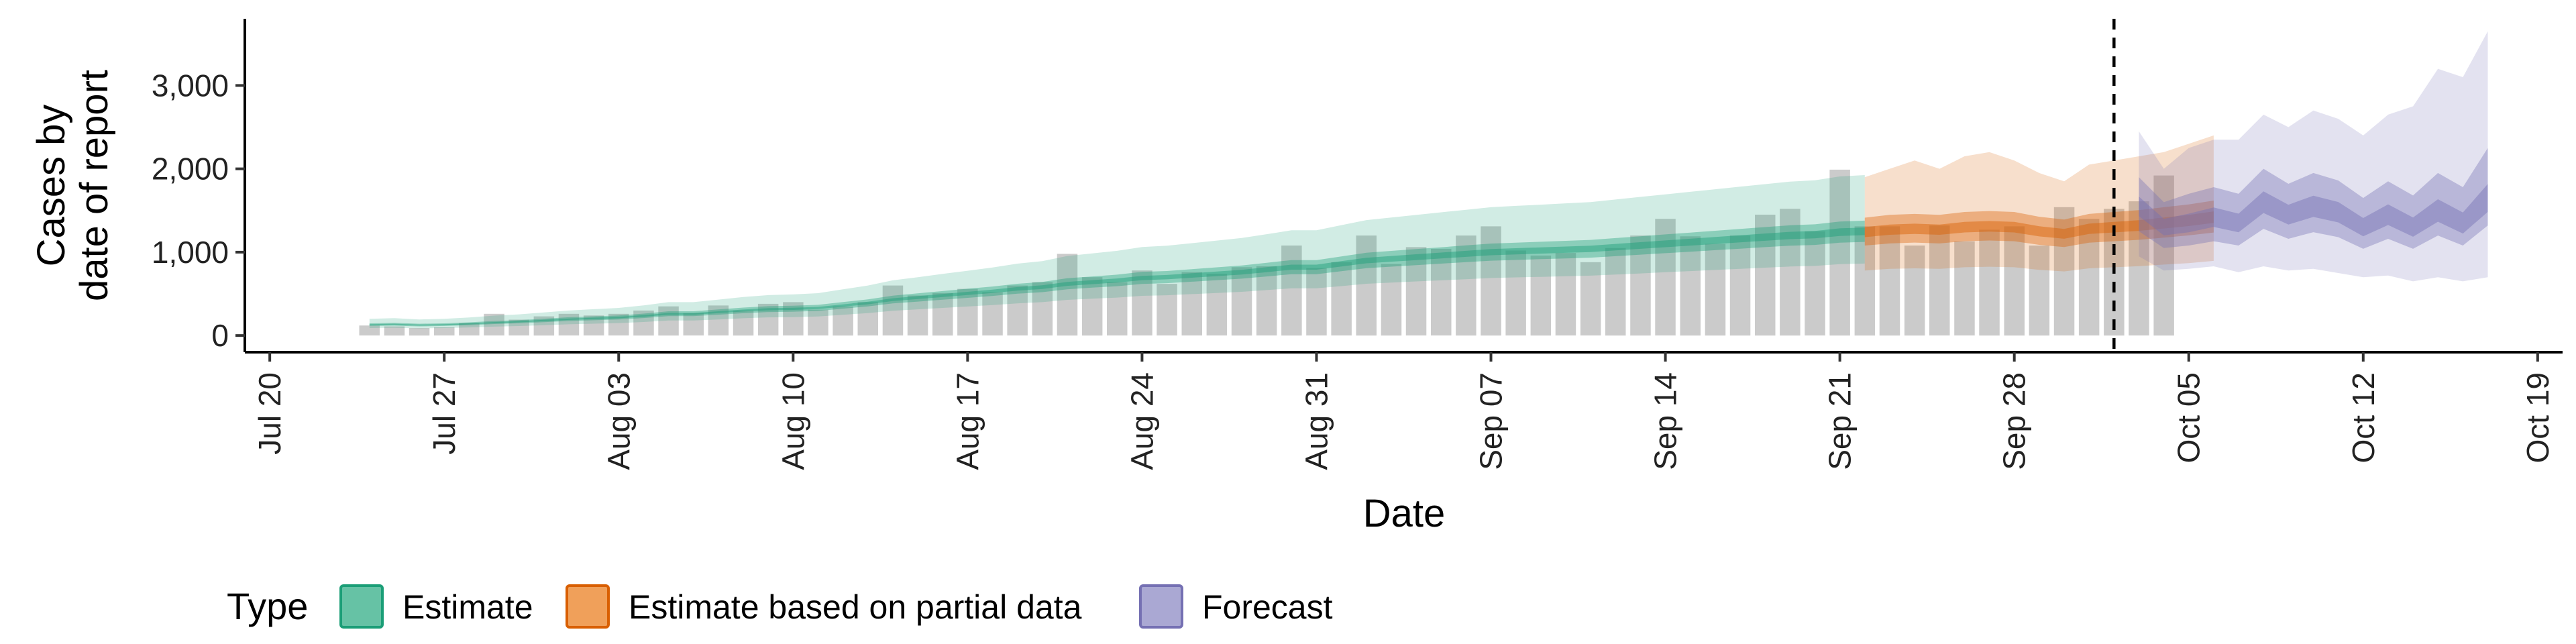  I want to click on x-tick-label: Sep 21, so click(1840, 421).